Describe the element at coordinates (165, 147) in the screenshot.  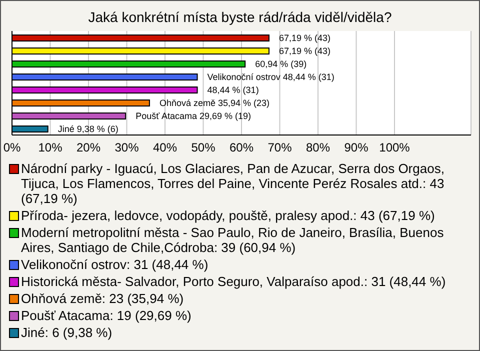
I see `x-tick-label: 40%` at that location.